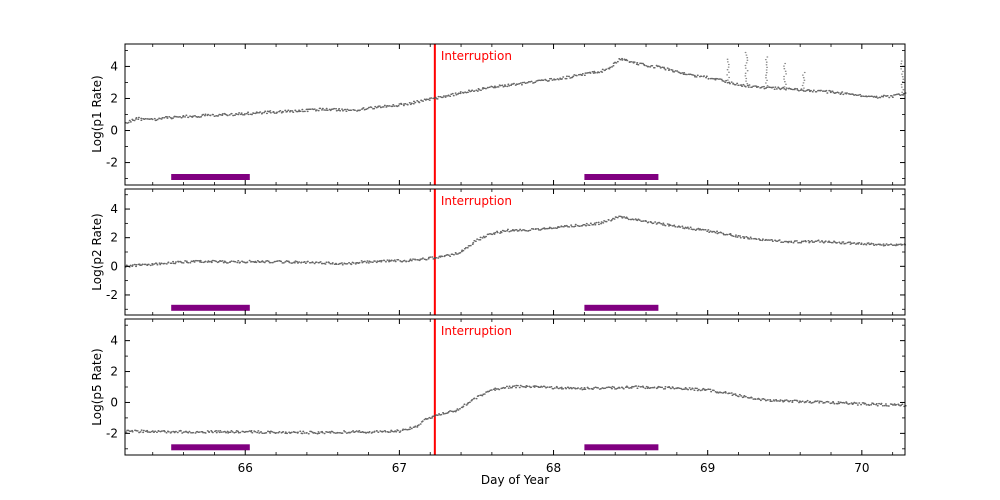 This screenshot has width=1000, height=500. What do you see at coordinates (861, 468) in the screenshot?
I see `x-tick-label: 70` at bounding box center [861, 468].